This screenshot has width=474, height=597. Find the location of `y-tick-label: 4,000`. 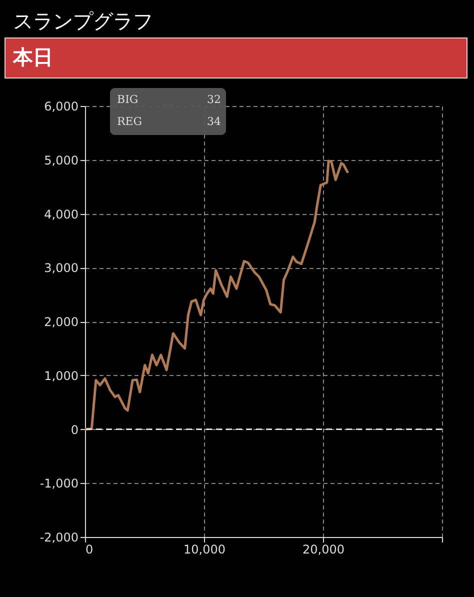

y-tick-label: 4,000 is located at coordinates (61, 214).